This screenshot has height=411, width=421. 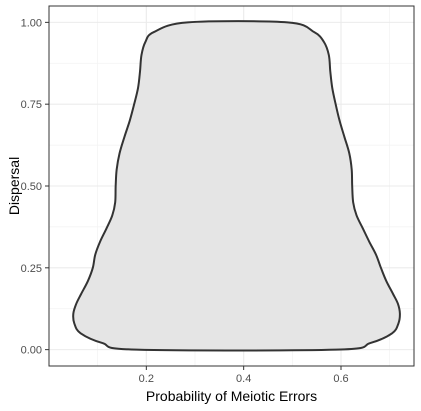 I want to click on y-tick-label: 0.50, so click(x=31, y=187).